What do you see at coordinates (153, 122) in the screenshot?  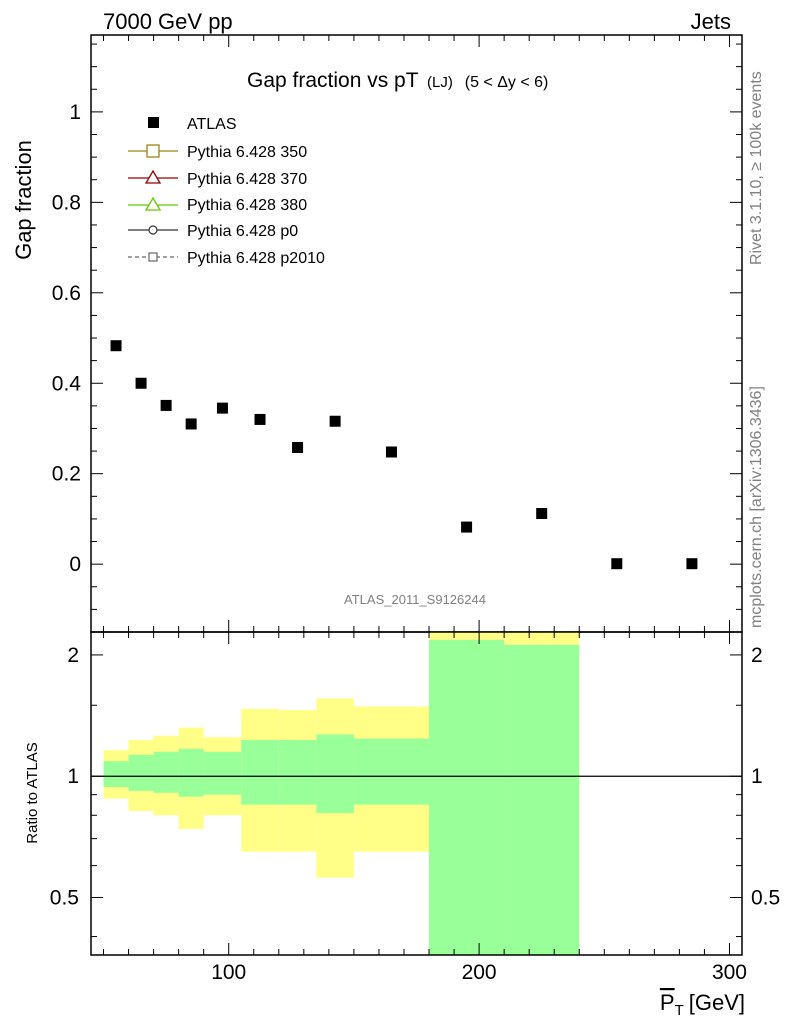 I see `legend-marker-atlas` at bounding box center [153, 122].